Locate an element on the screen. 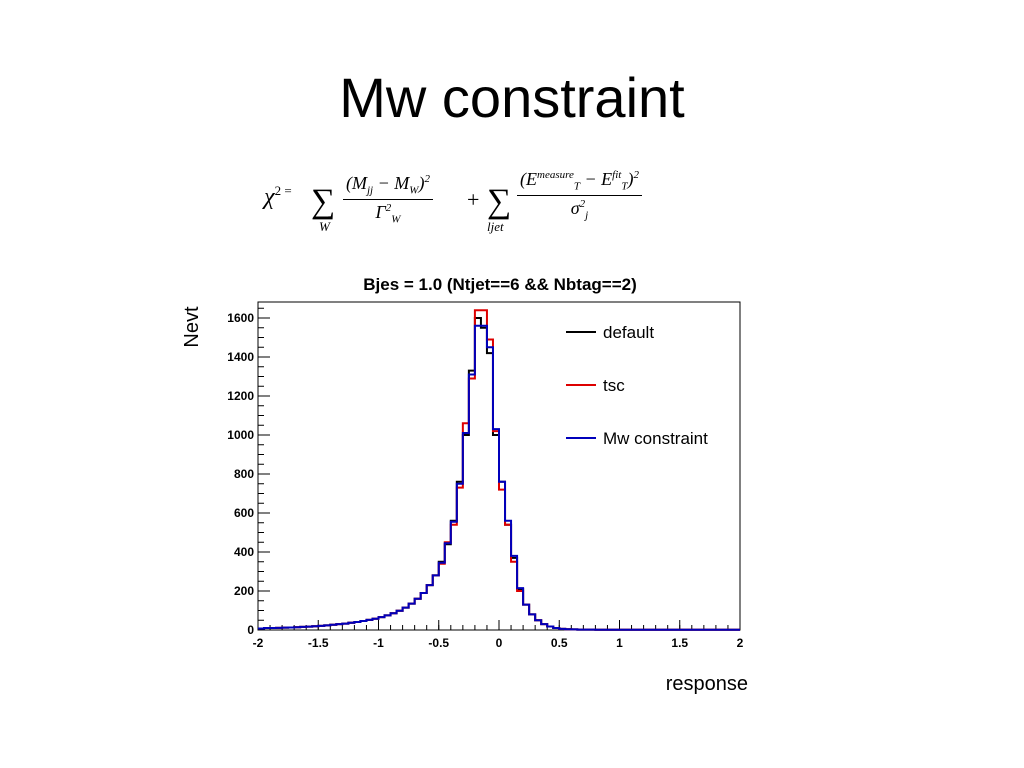 Image resolution: width=1024 pixels, height=768 pixels. sum-symbol: ∑ is located at coordinates (323, 201).